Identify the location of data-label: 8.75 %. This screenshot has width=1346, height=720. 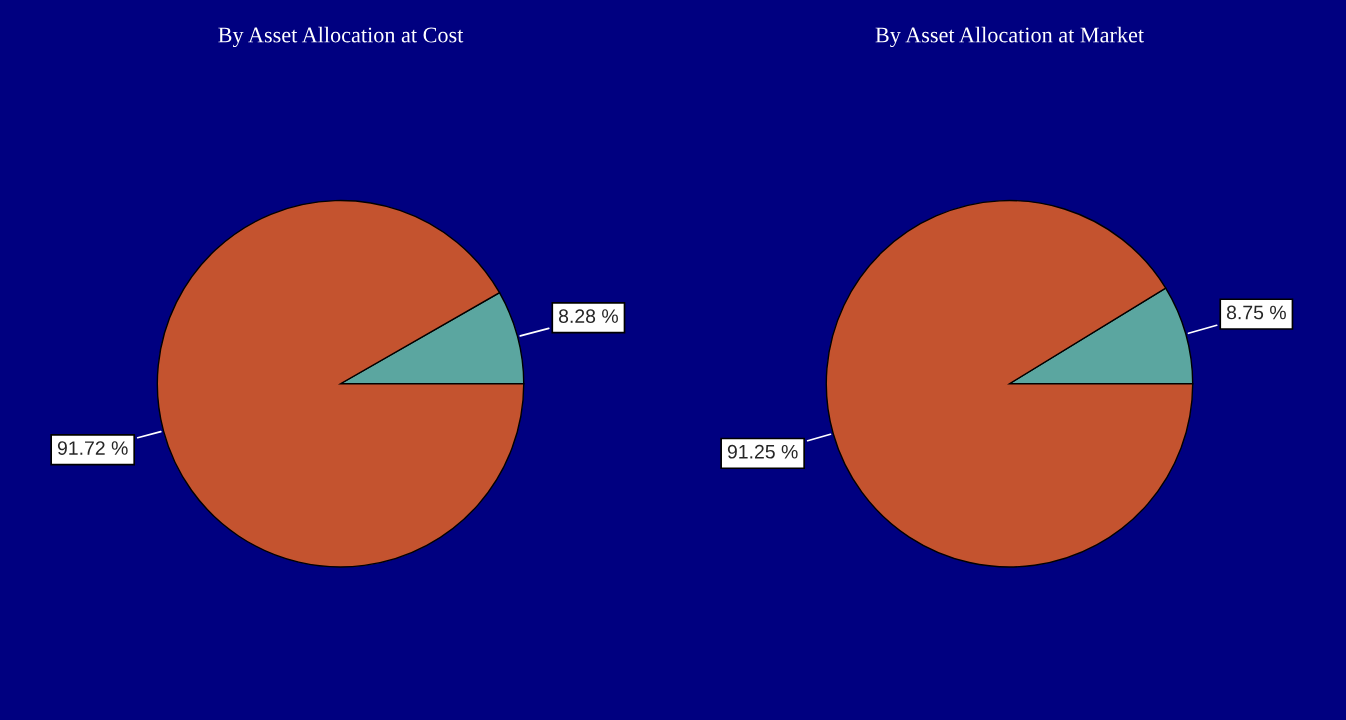
(1256, 312).